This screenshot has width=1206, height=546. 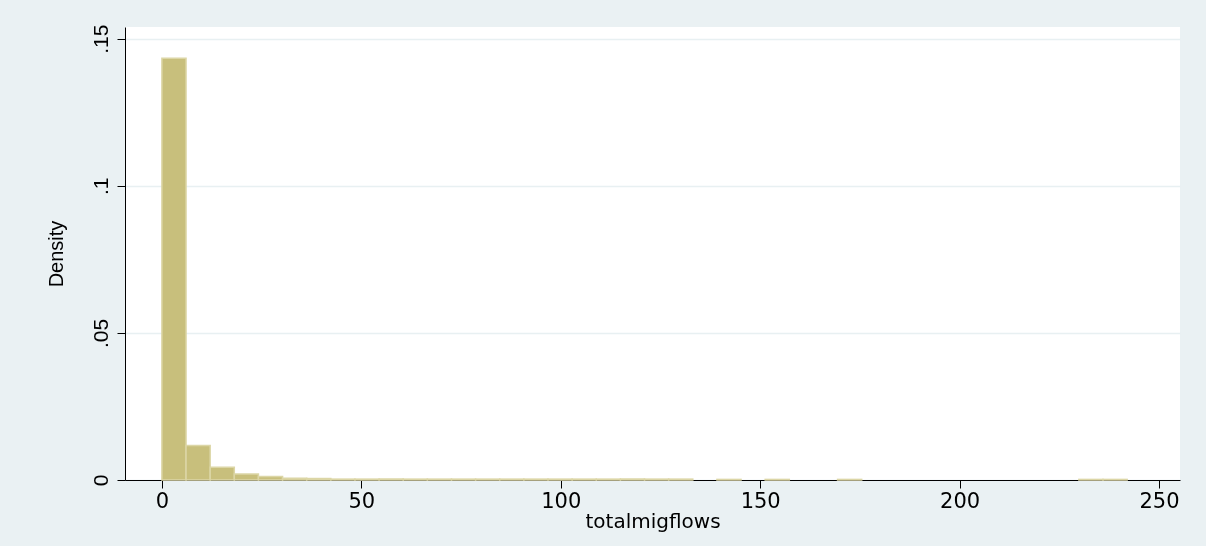 What do you see at coordinates (162, 500) in the screenshot?
I see `x-tick-label: 0` at bounding box center [162, 500].